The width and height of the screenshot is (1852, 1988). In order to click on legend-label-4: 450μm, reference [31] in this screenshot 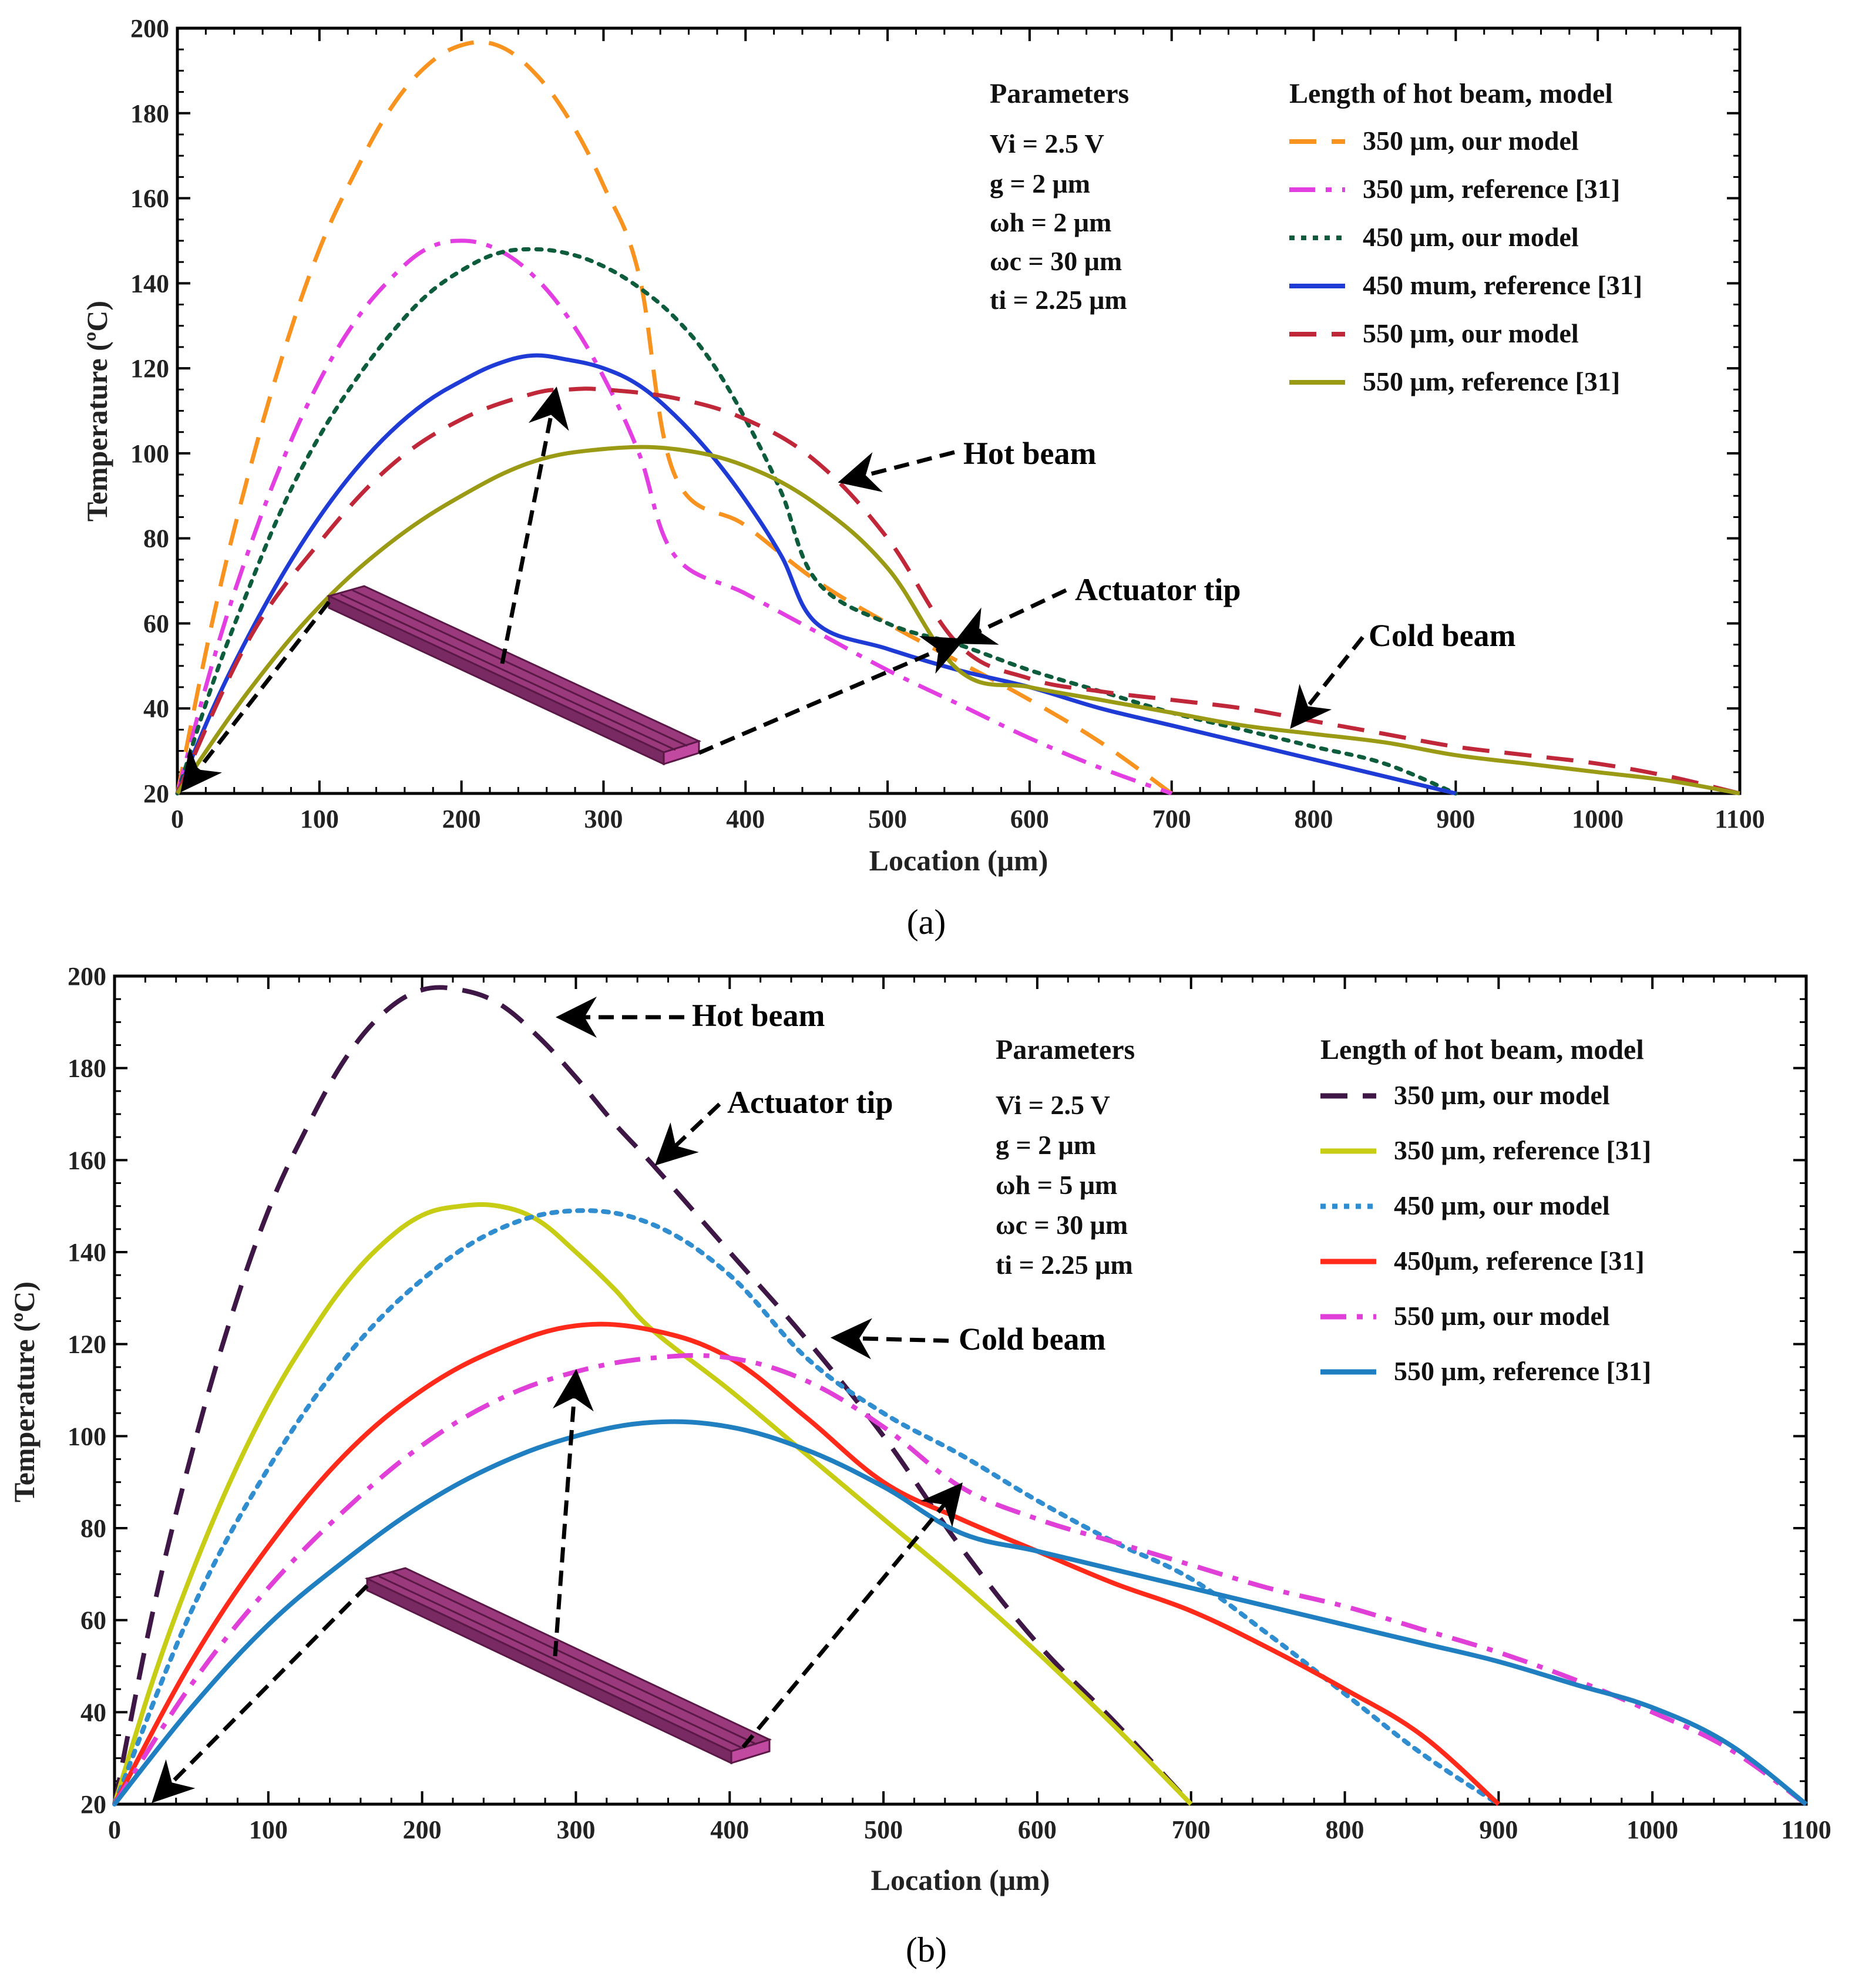, I will do `click(1519, 1261)`.